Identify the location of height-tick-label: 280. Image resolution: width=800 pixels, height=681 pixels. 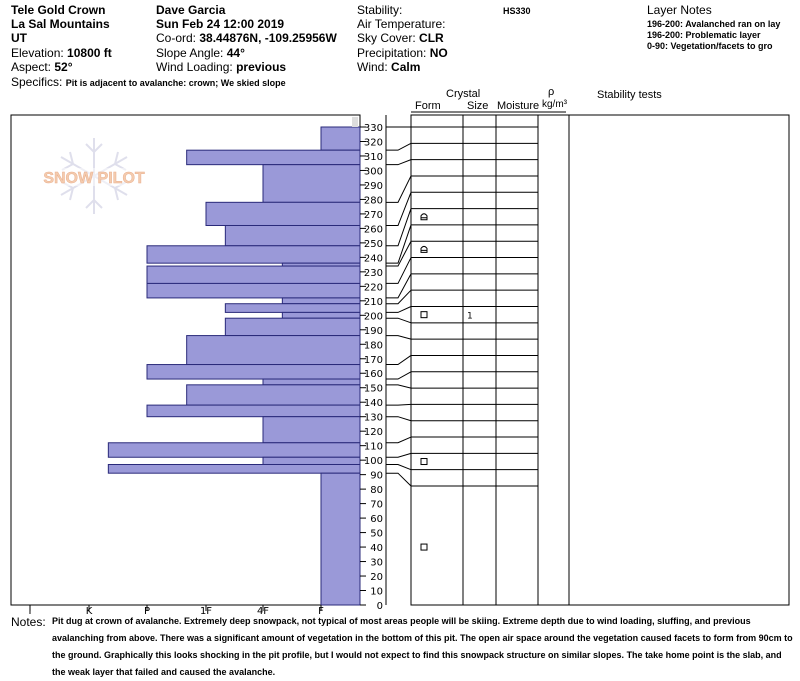
(373, 200).